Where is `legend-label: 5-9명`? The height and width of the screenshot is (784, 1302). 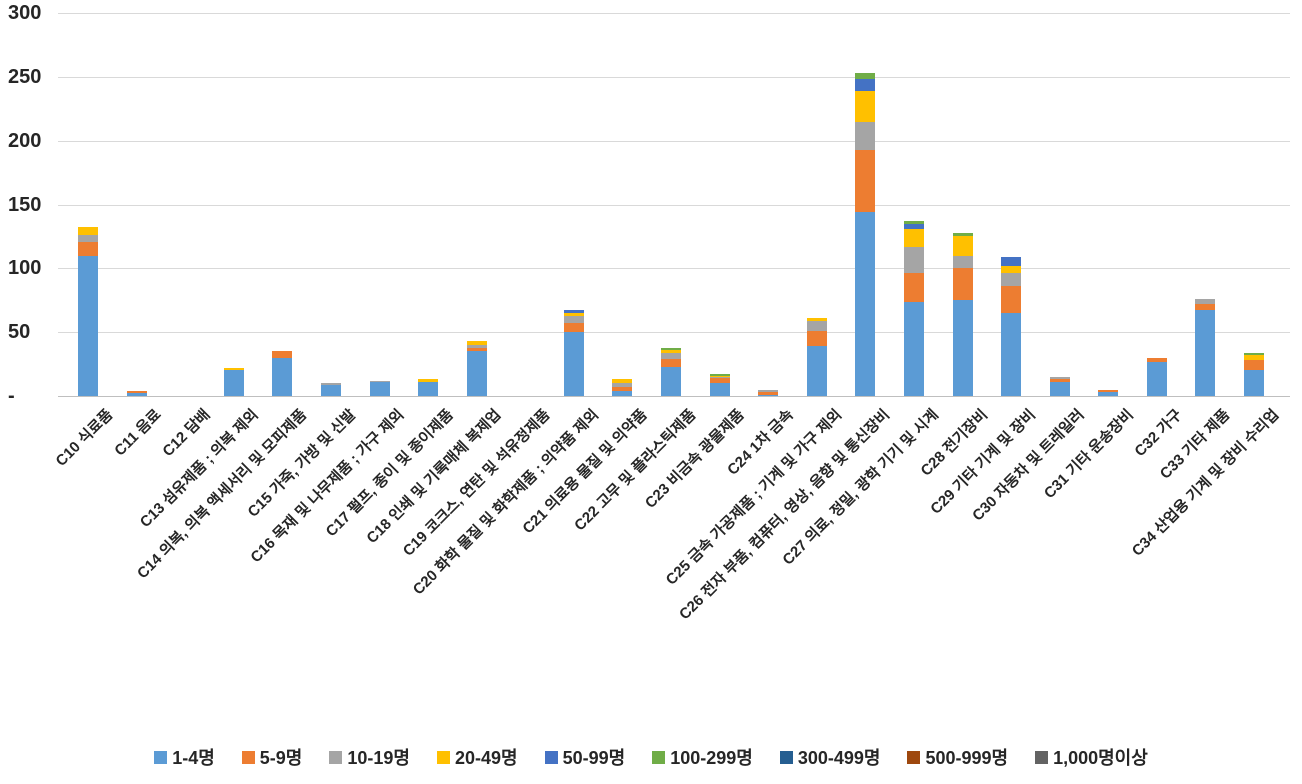
legend-label: 5-9명 is located at coordinates (281, 758).